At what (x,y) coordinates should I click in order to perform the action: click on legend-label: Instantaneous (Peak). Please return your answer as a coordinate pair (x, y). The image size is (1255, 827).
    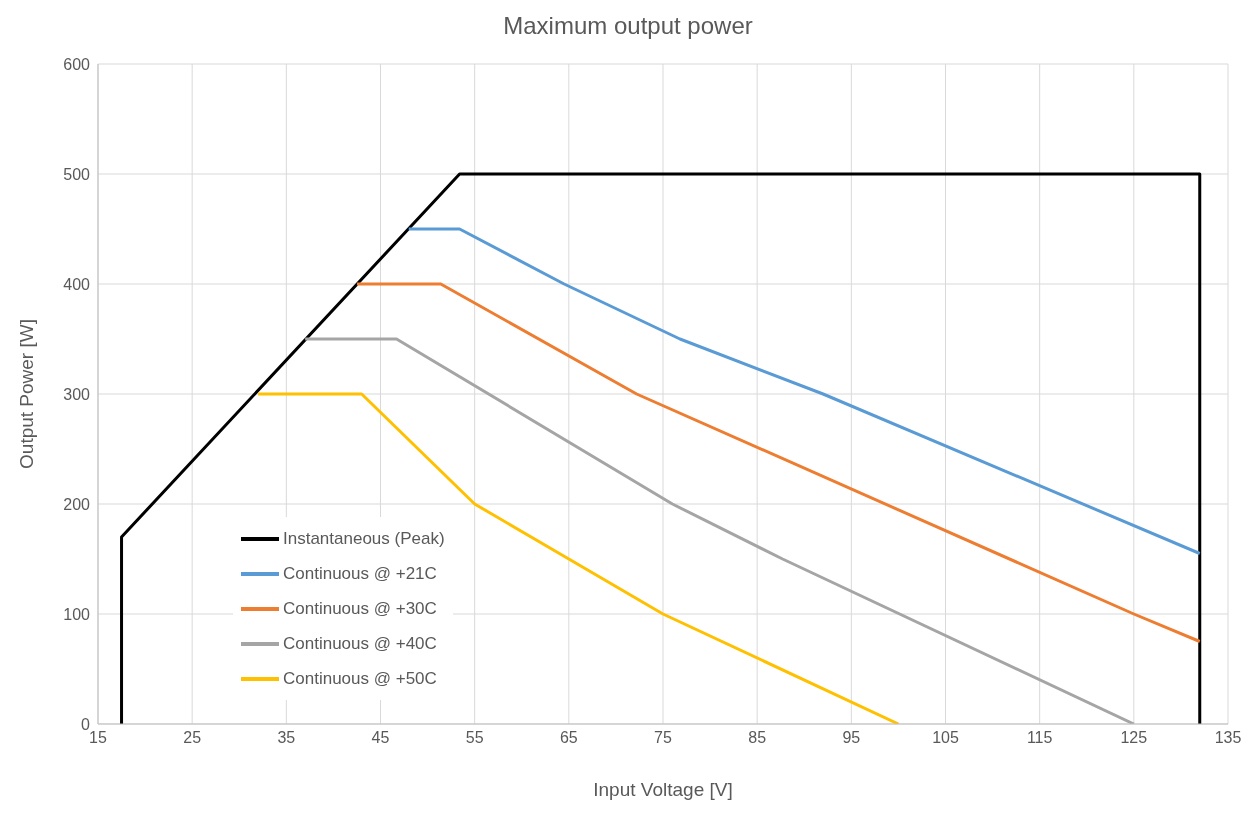
    Looking at the image, I should click on (364, 538).